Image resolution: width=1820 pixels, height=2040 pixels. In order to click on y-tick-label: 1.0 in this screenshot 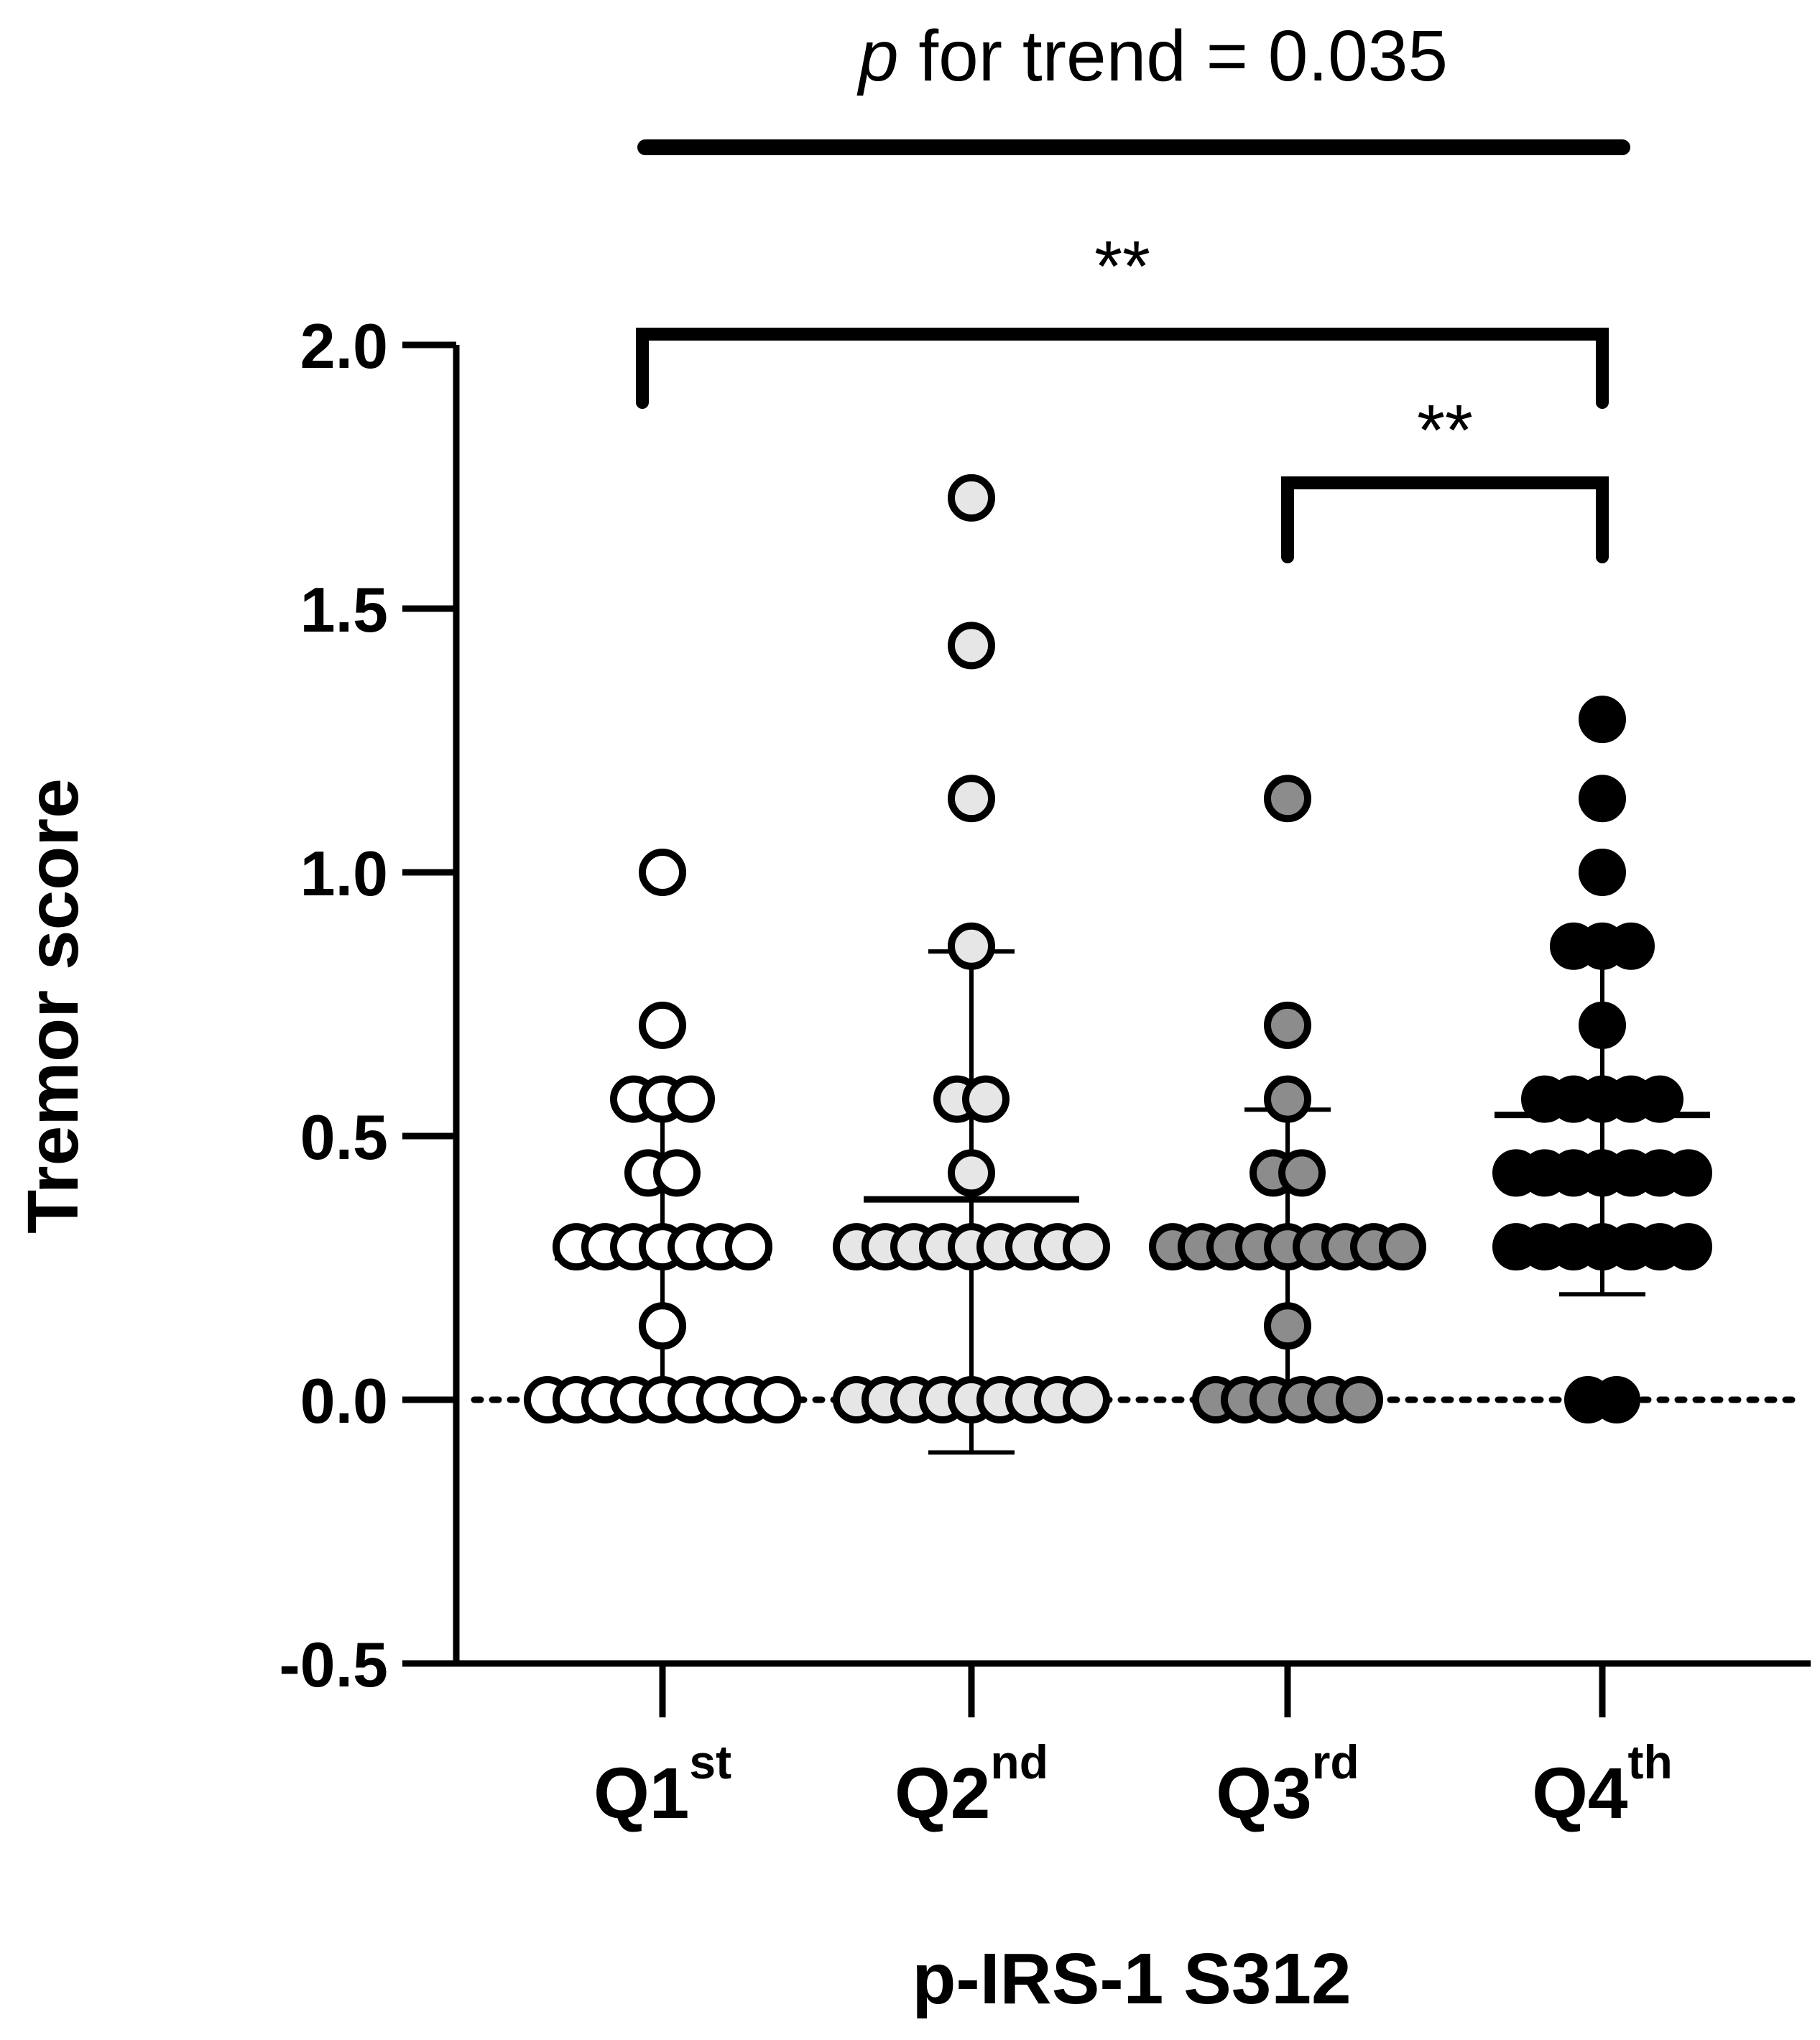, I will do `click(344, 873)`.